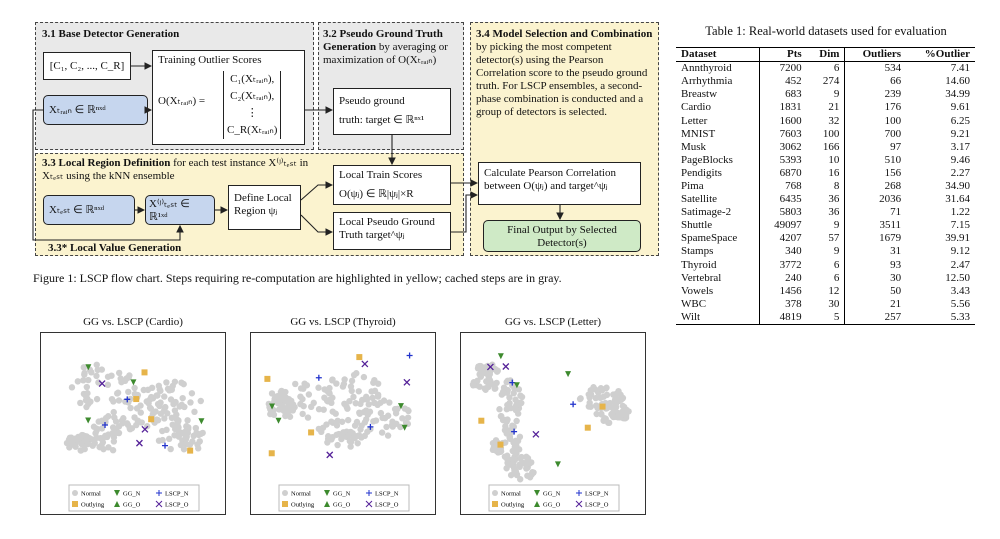 The image size is (1000, 539). Describe the element at coordinates (392, 185) in the screenshot. I see `local-scores-box: Local Train Scores O(ψⱼ) ∈ ℝ|ψⱼ|×R` at that location.